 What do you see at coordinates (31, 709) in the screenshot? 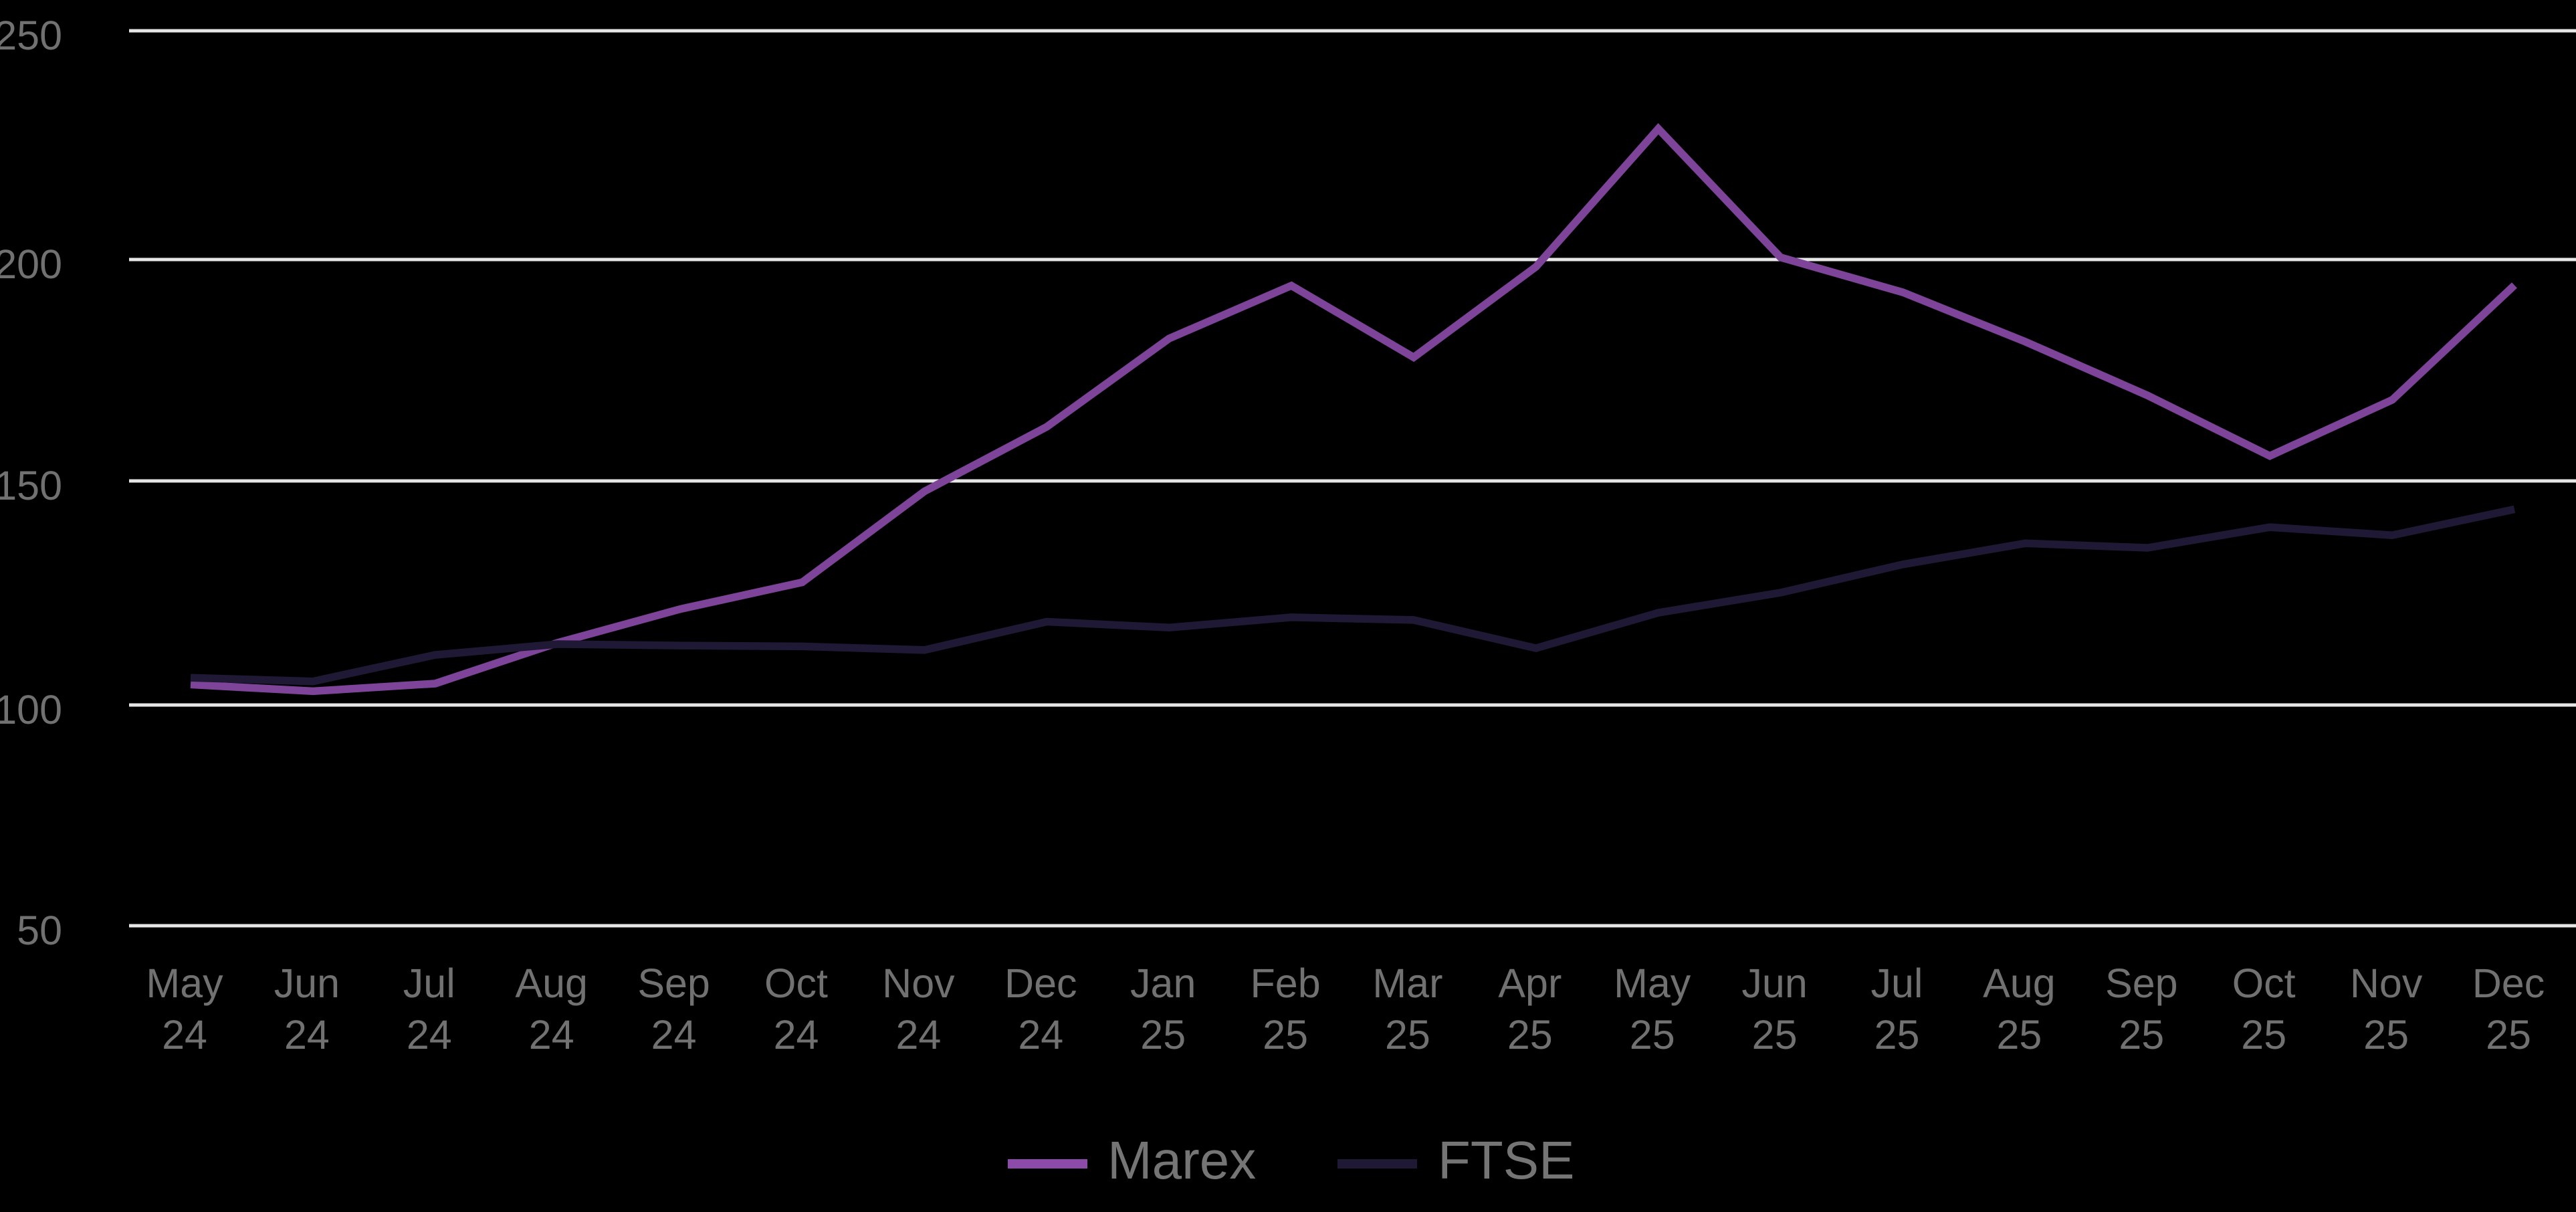
I see `svg-text: 100` at bounding box center [31, 709].